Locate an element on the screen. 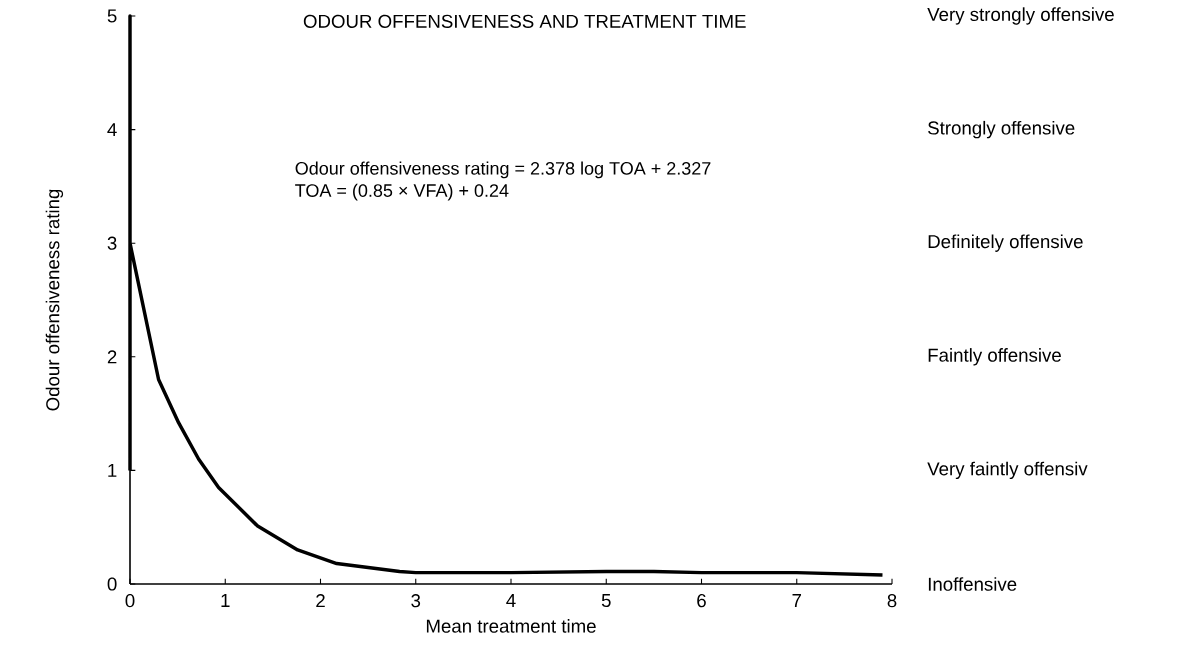 The image size is (1187, 667). x-tick-label: 2 is located at coordinates (320, 601).